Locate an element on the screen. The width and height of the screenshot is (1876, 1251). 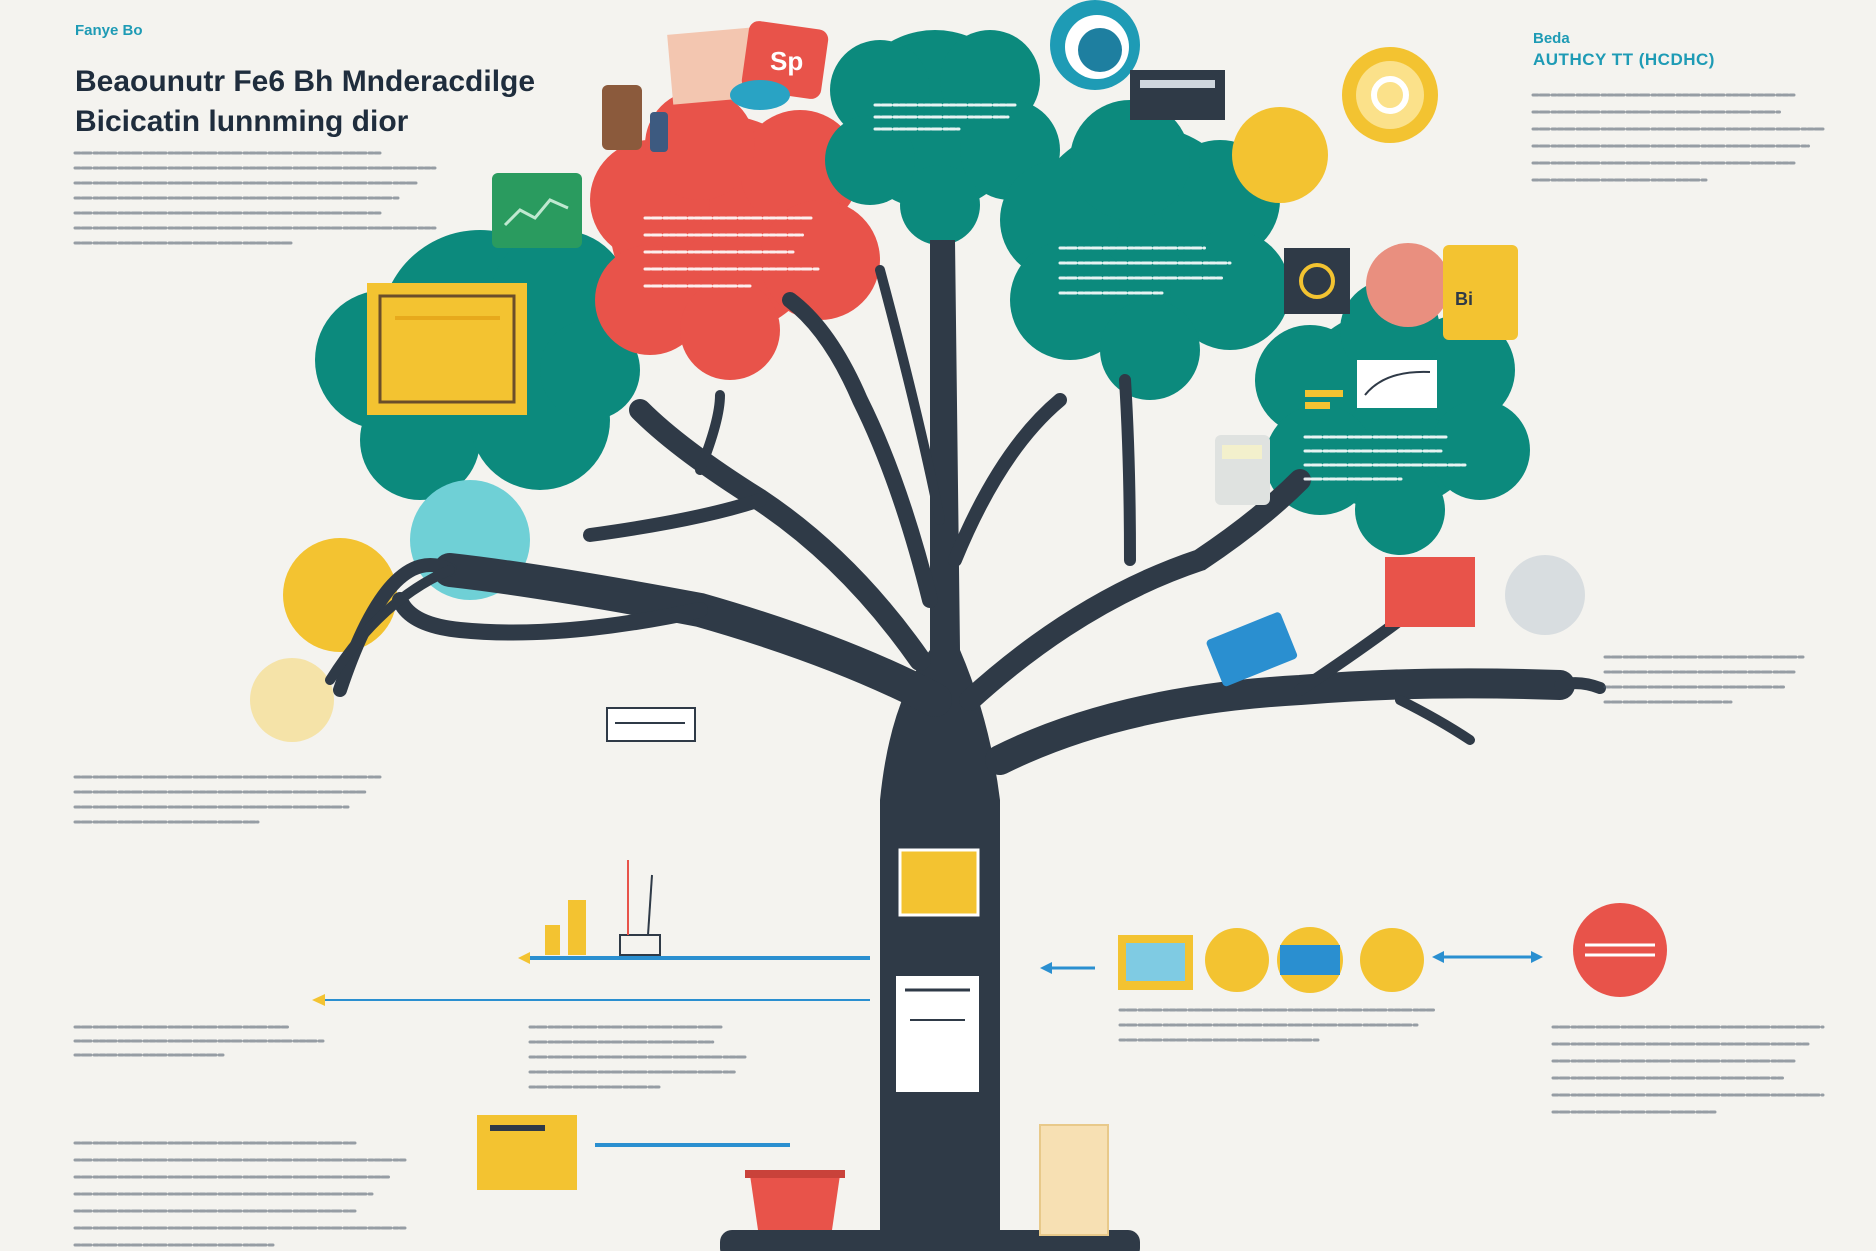
money-icon is located at coordinates (1395, 621).